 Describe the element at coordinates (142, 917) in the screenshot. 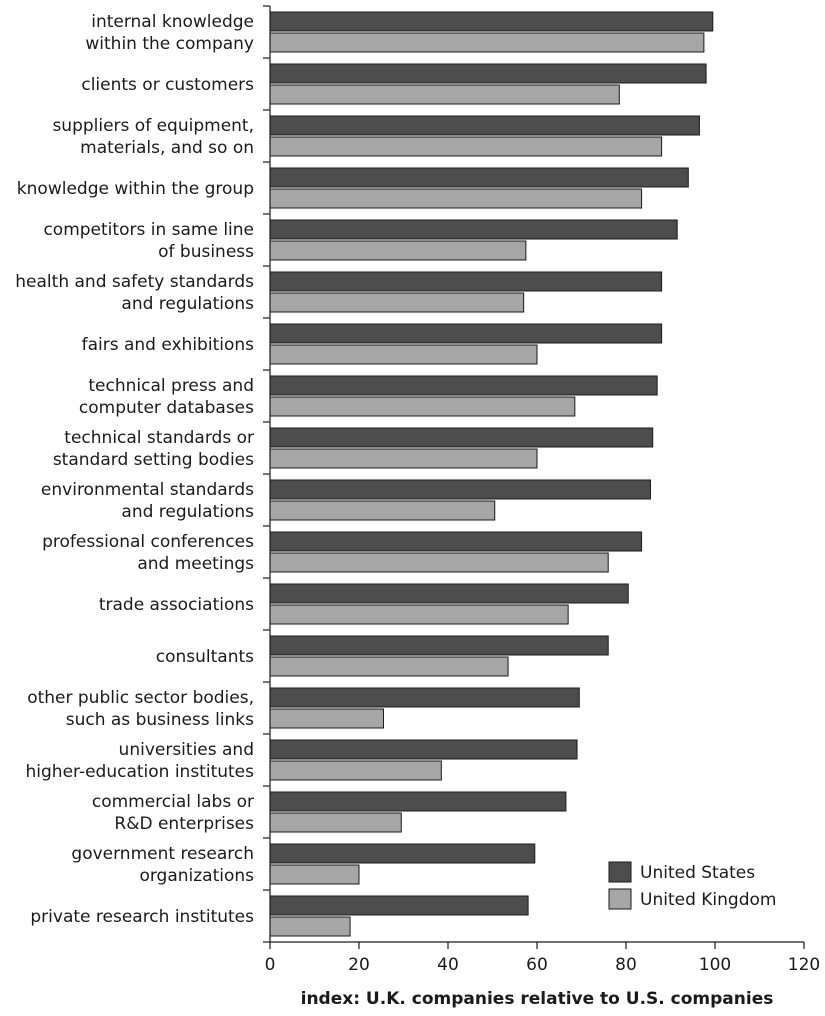

I see `category-label: private research institutes` at that location.